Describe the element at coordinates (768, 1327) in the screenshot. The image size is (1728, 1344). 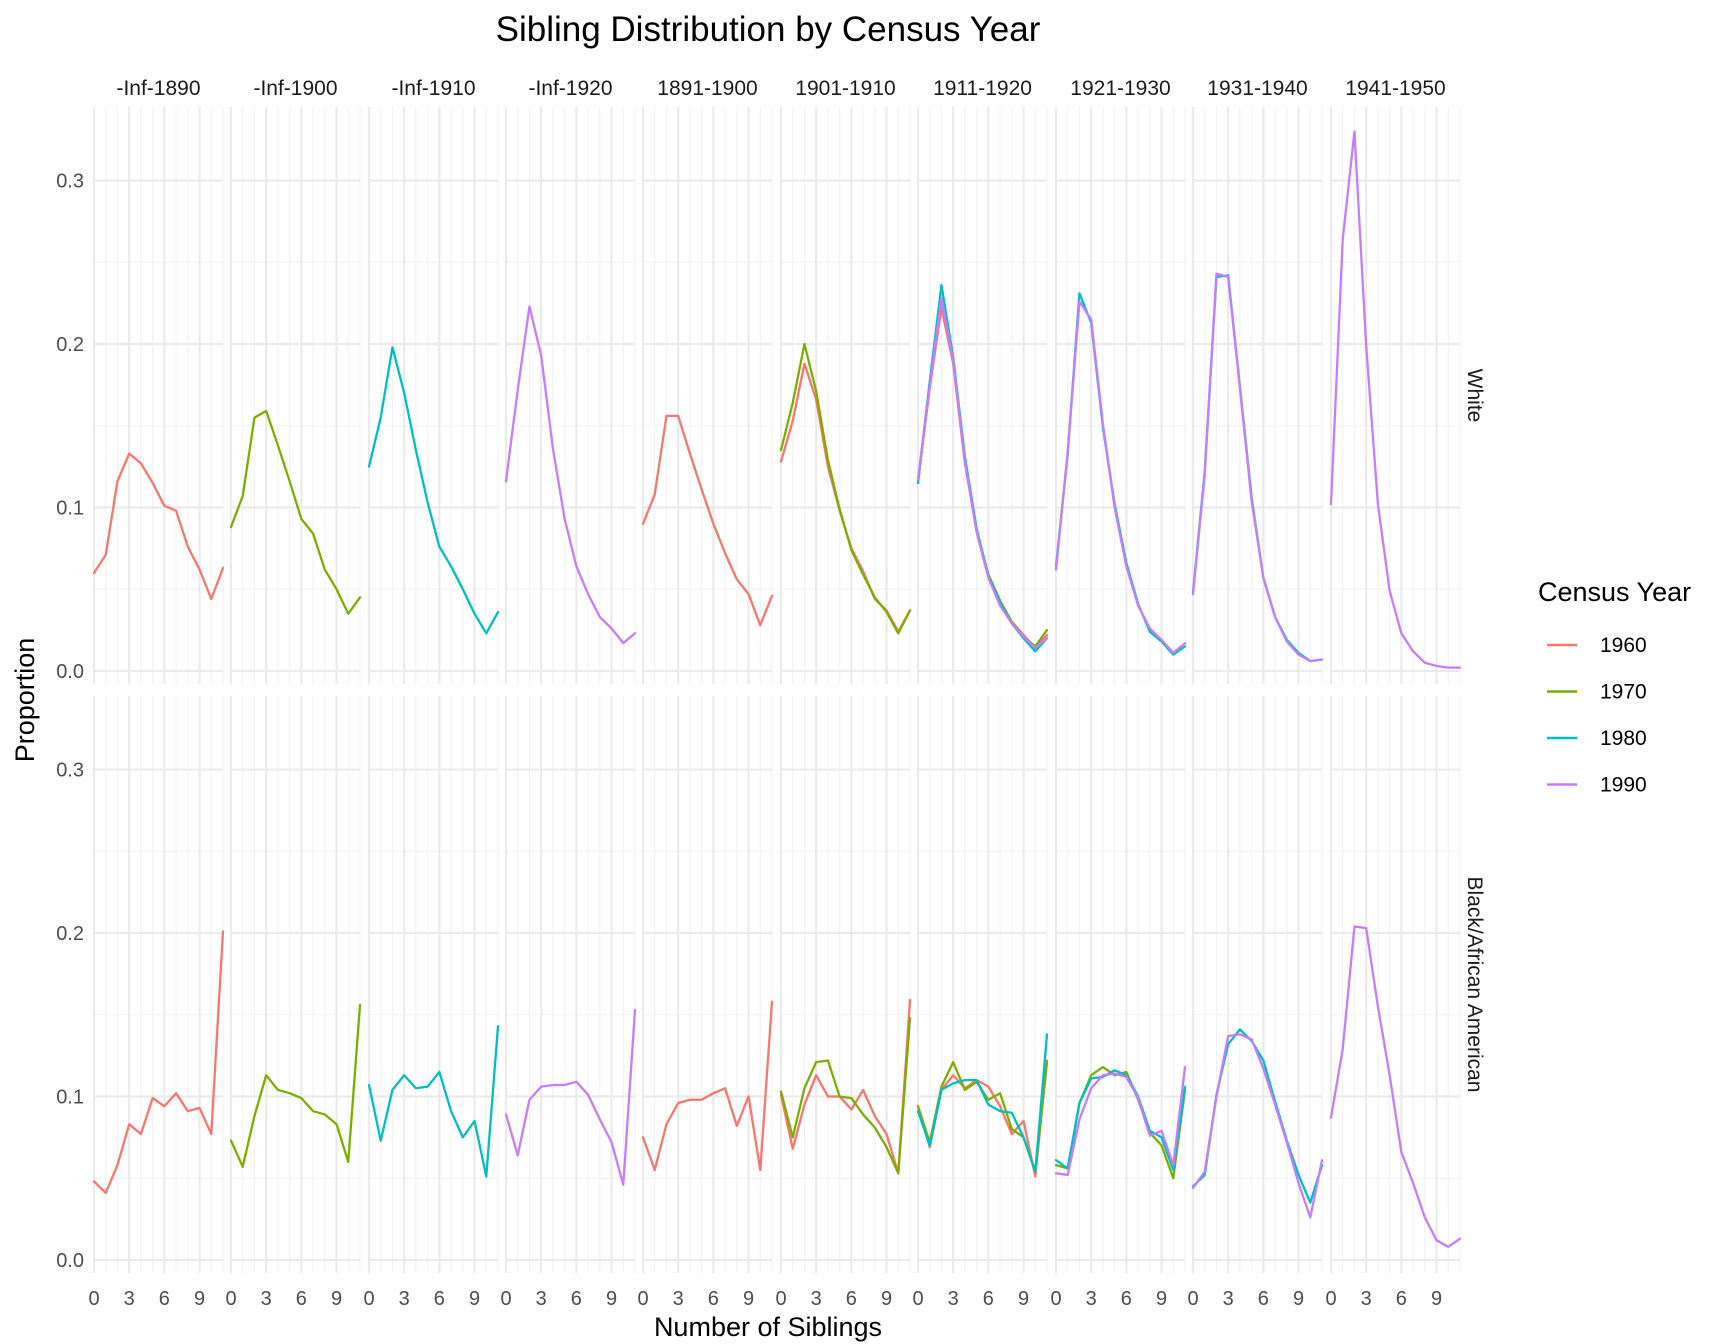
I see `x-axis-title: Number of Siblings` at that location.